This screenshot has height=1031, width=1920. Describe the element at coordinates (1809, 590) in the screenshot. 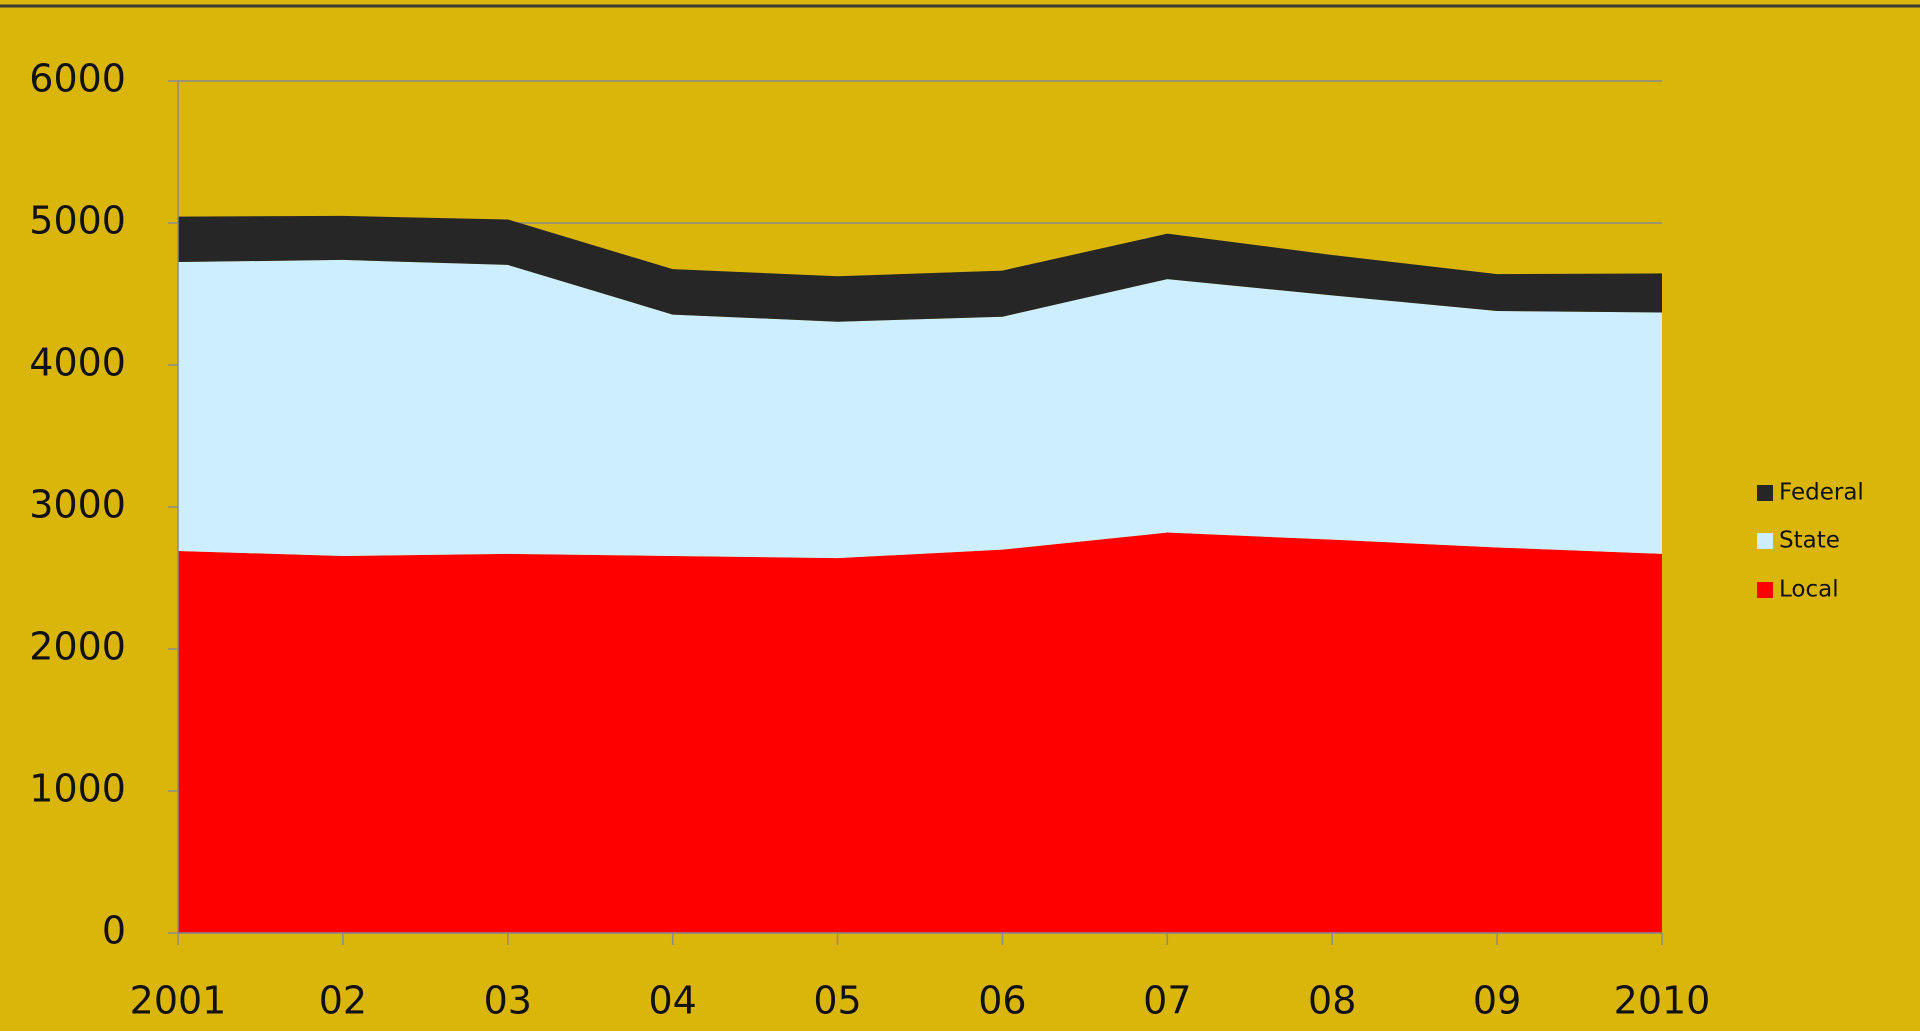

I see `legend-label: Local` at that location.